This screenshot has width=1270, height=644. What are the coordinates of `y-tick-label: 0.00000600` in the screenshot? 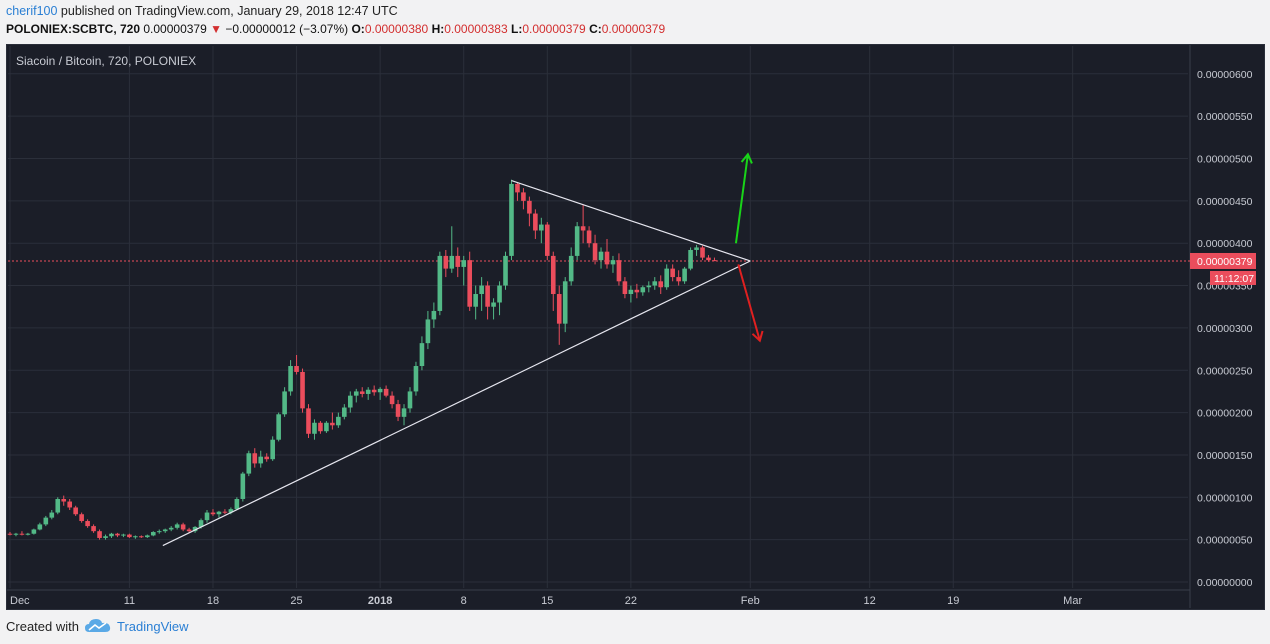 It's located at (1225, 75).